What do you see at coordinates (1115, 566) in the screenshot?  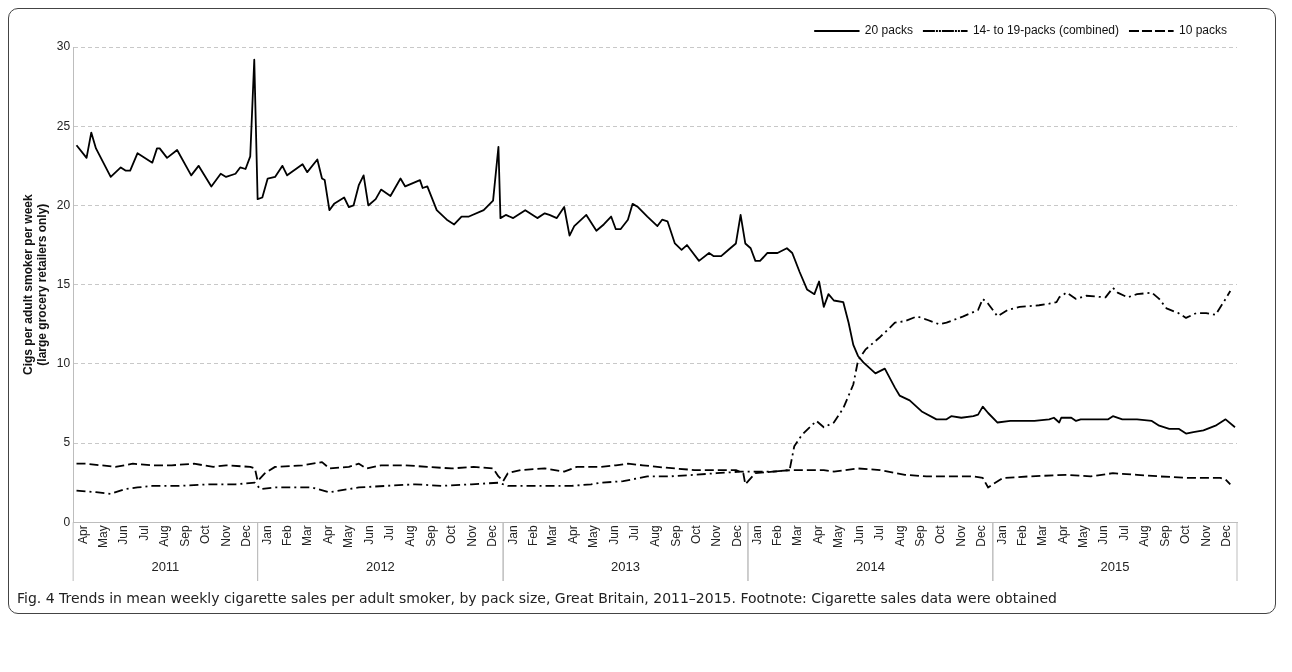 I see `text: 2015` at bounding box center [1115, 566].